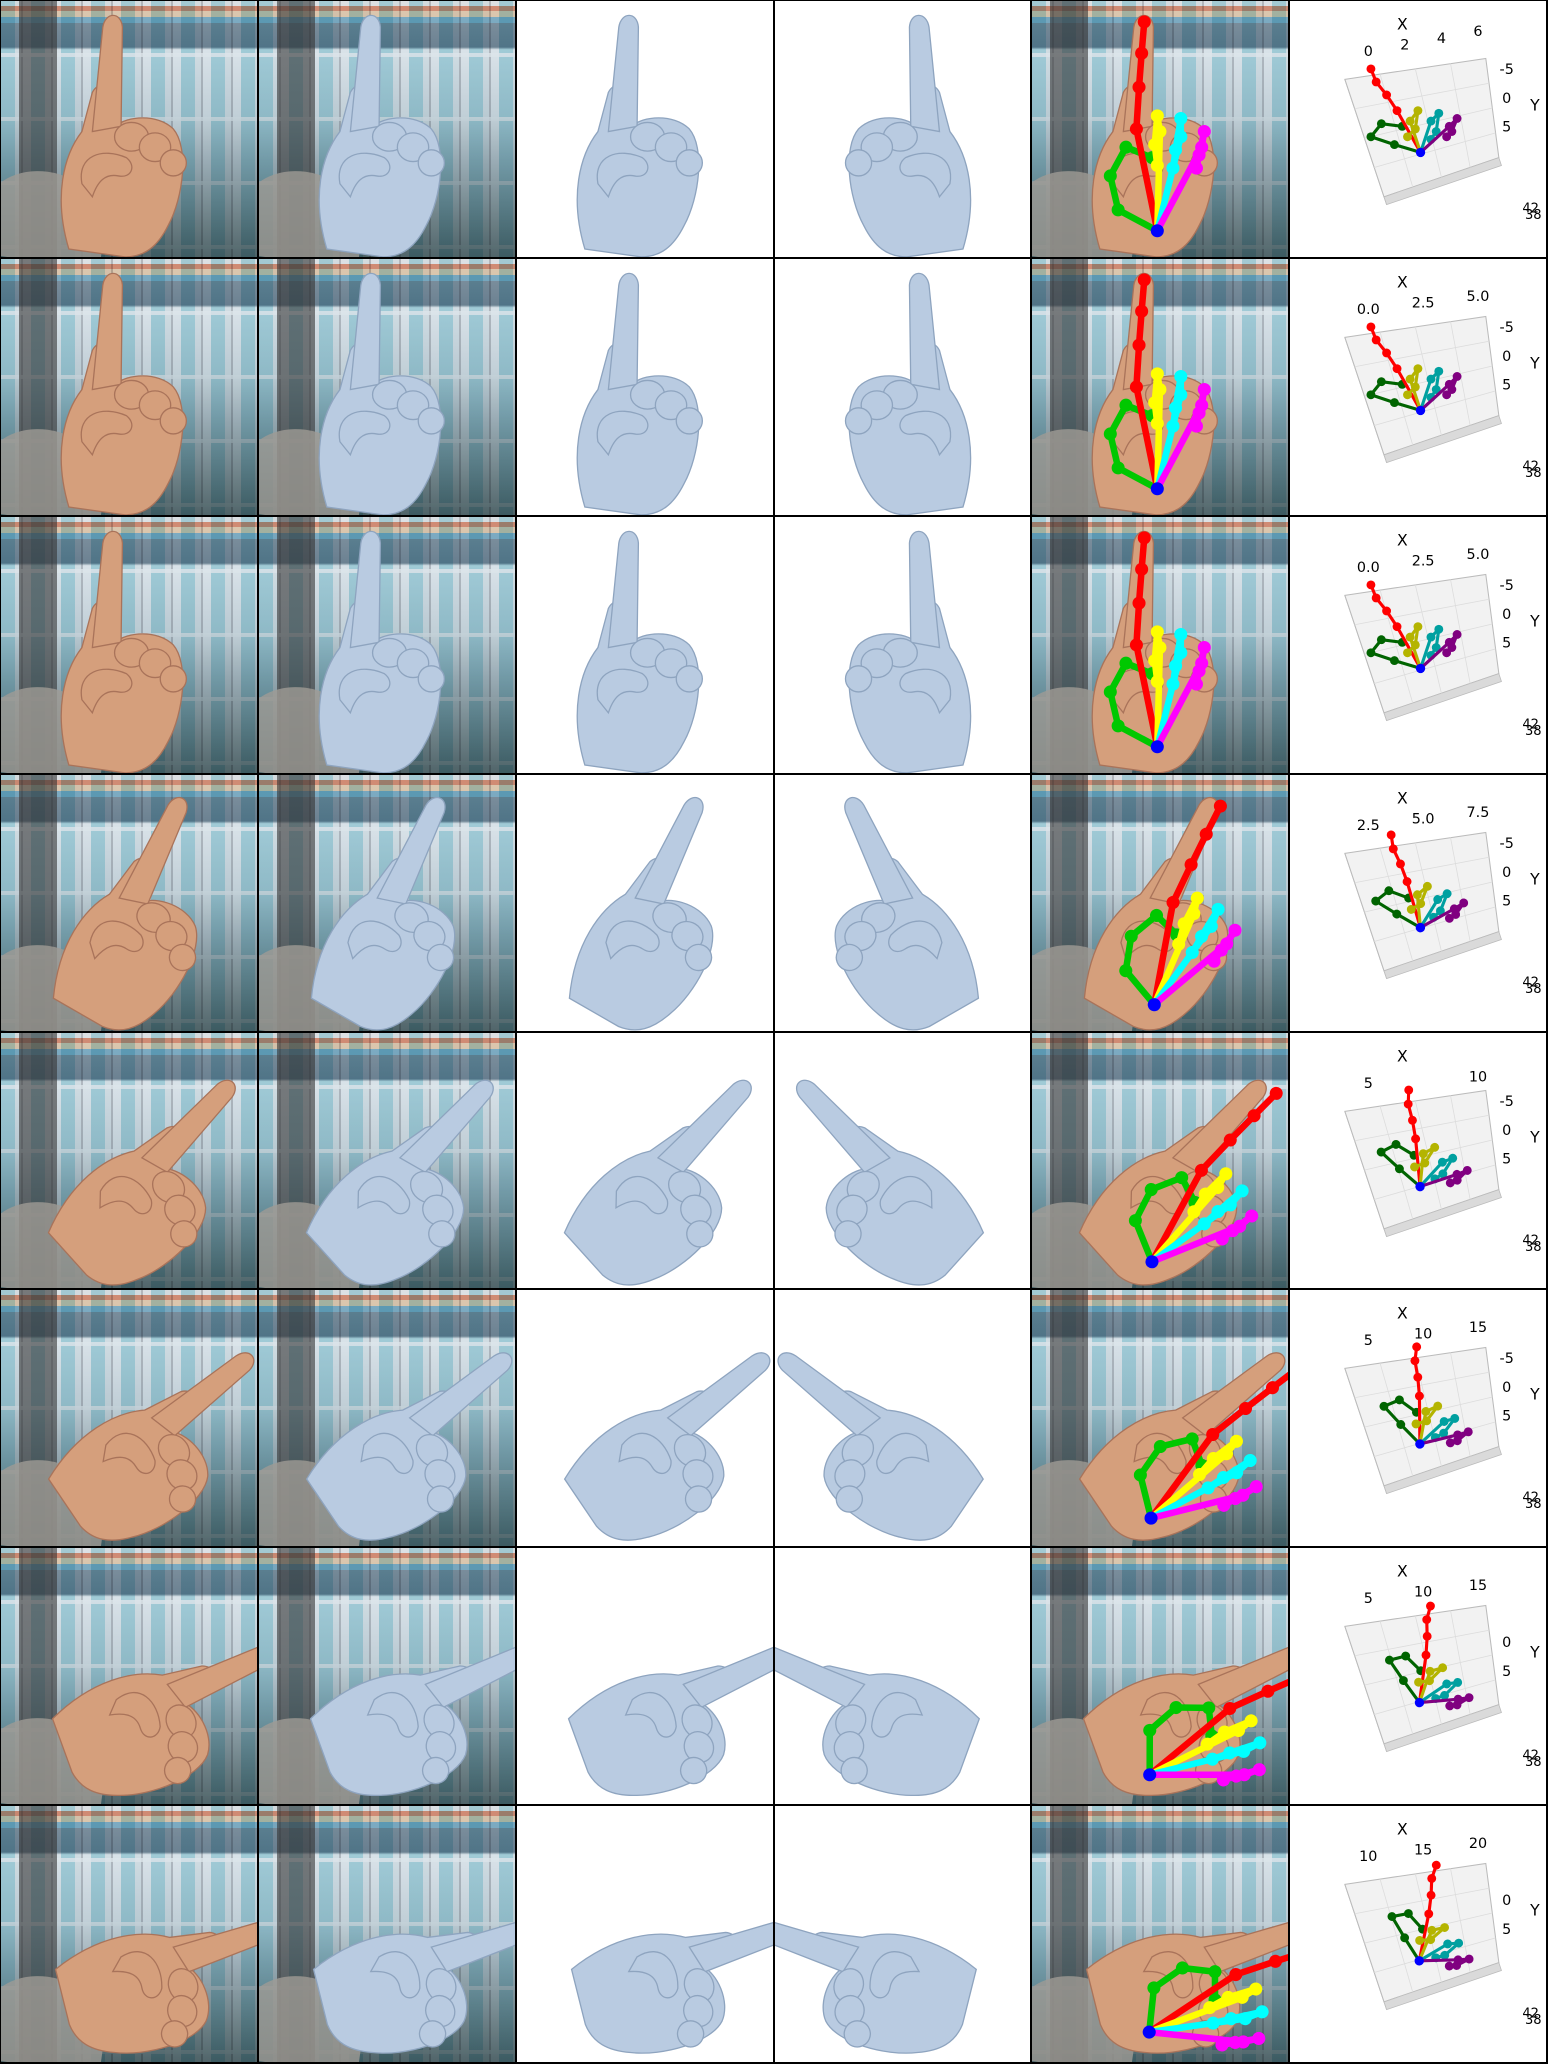 Image resolution: width=1548 pixels, height=2064 pixels. What do you see at coordinates (1419, 130) in the screenshot?
I see `plot-cell: X 0 2 4 6 Y -5 0 5 42 38` at bounding box center [1419, 130].